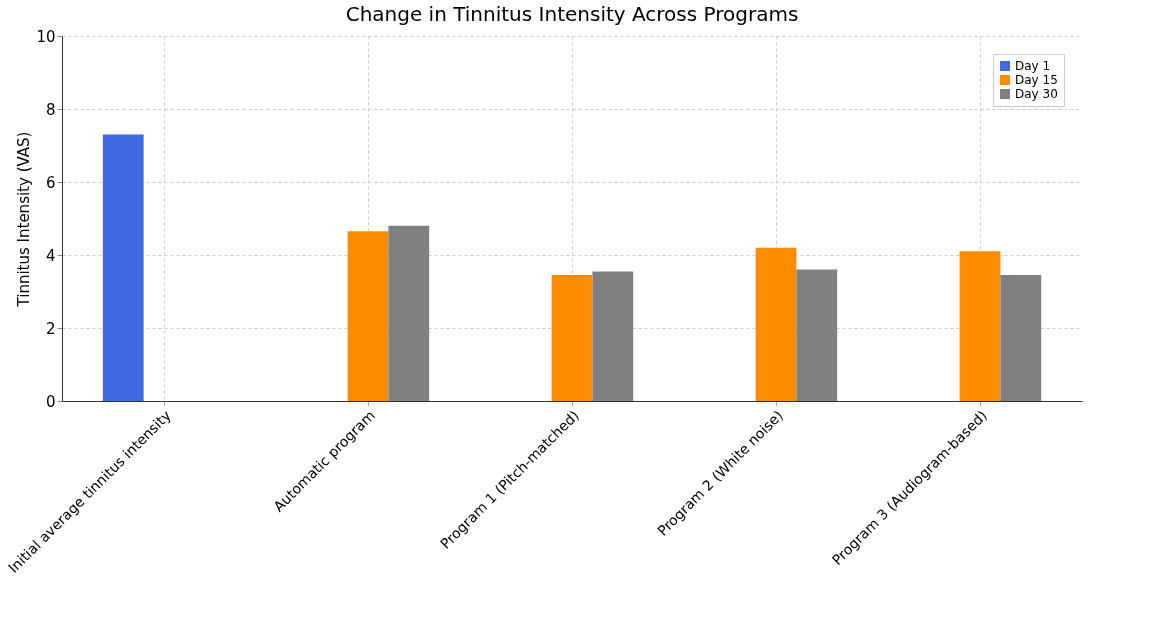 This screenshot has height=619, width=1165. What do you see at coordinates (24, 219) in the screenshot?
I see `y-axis-title: Tinnitus Intensity (VAS)` at bounding box center [24, 219].